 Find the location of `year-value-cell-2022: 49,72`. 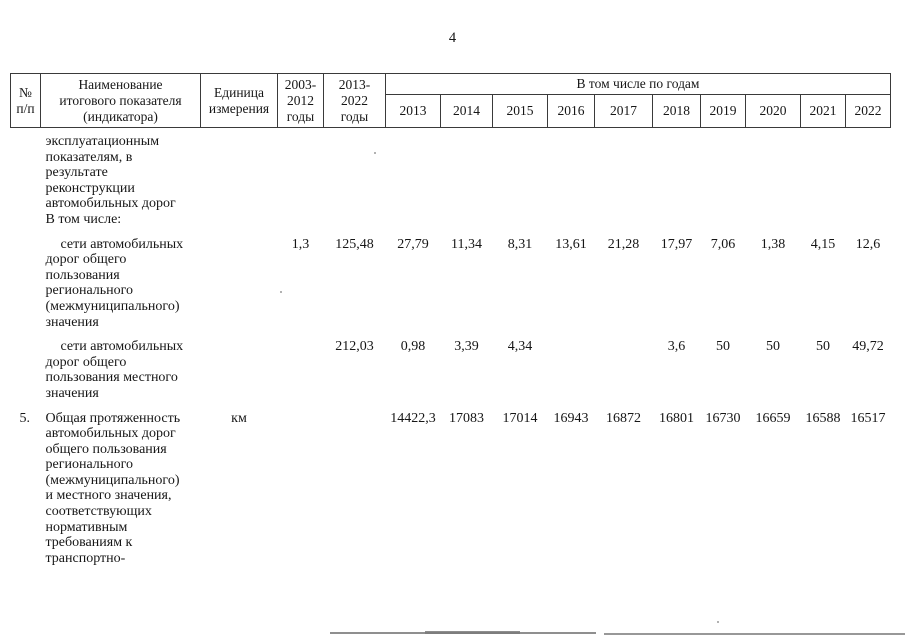

year-value-cell-2022: 49,72 is located at coordinates (868, 347).